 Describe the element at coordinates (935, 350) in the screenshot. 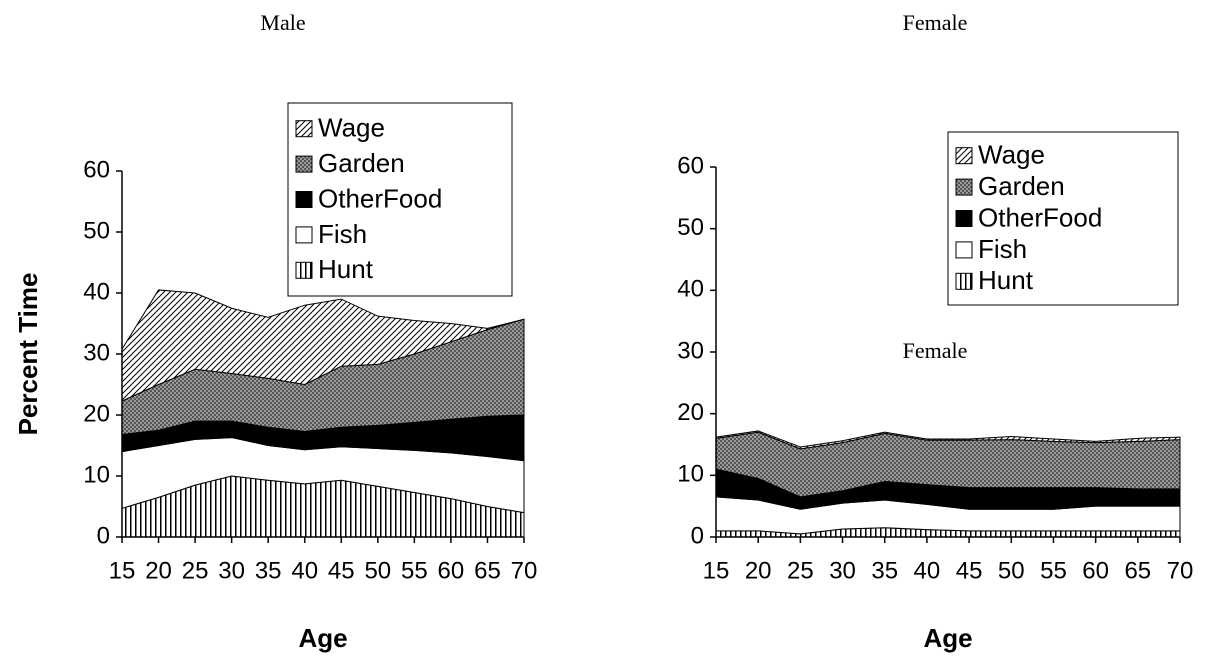

I see `annotation: Female` at that location.